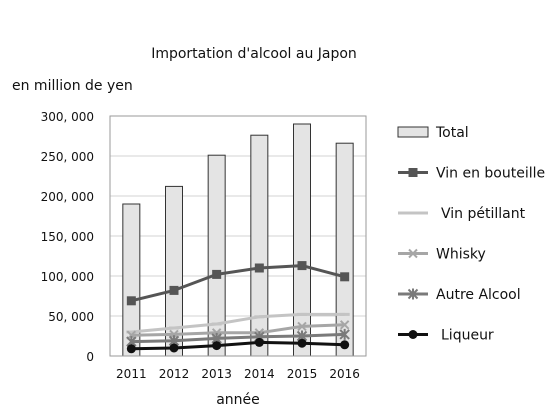  Describe the element at coordinates (174, 374) in the screenshot. I see `x-tick-label: 2012` at that location.